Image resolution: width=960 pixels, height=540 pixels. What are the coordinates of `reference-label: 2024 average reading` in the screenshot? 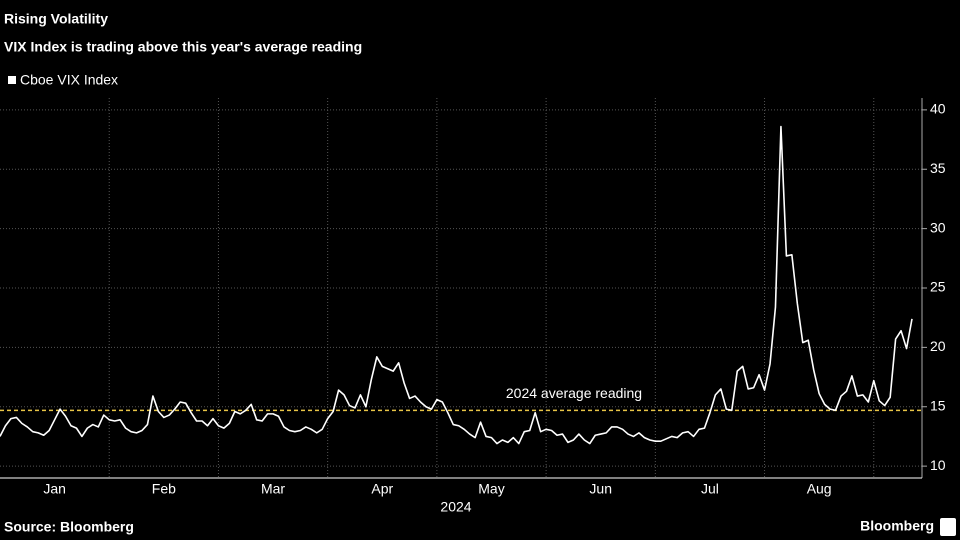 It's located at (574, 393).